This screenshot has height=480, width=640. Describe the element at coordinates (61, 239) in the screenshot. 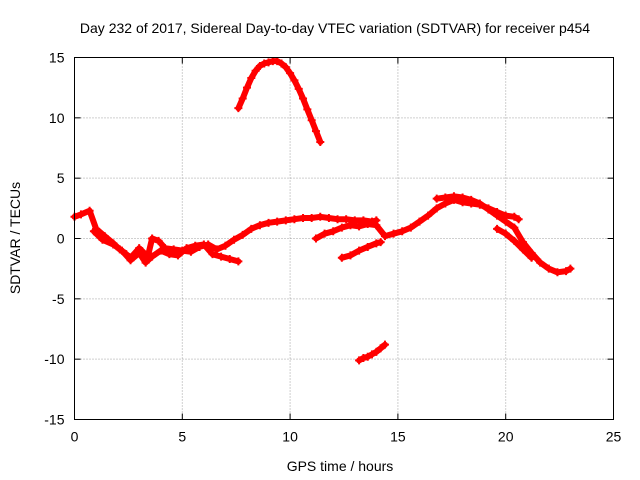

I see `y-tick-label: 0` at that location.